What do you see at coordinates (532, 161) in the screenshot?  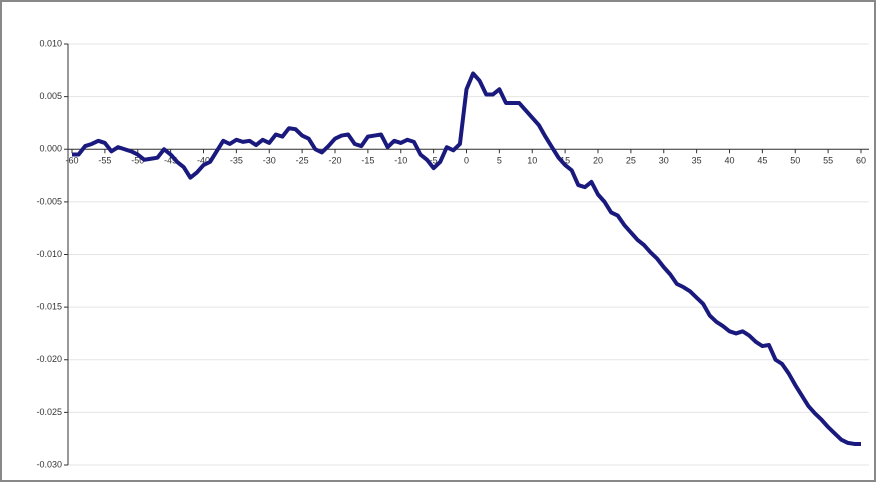 I see `x-tick-label: 10` at bounding box center [532, 161].